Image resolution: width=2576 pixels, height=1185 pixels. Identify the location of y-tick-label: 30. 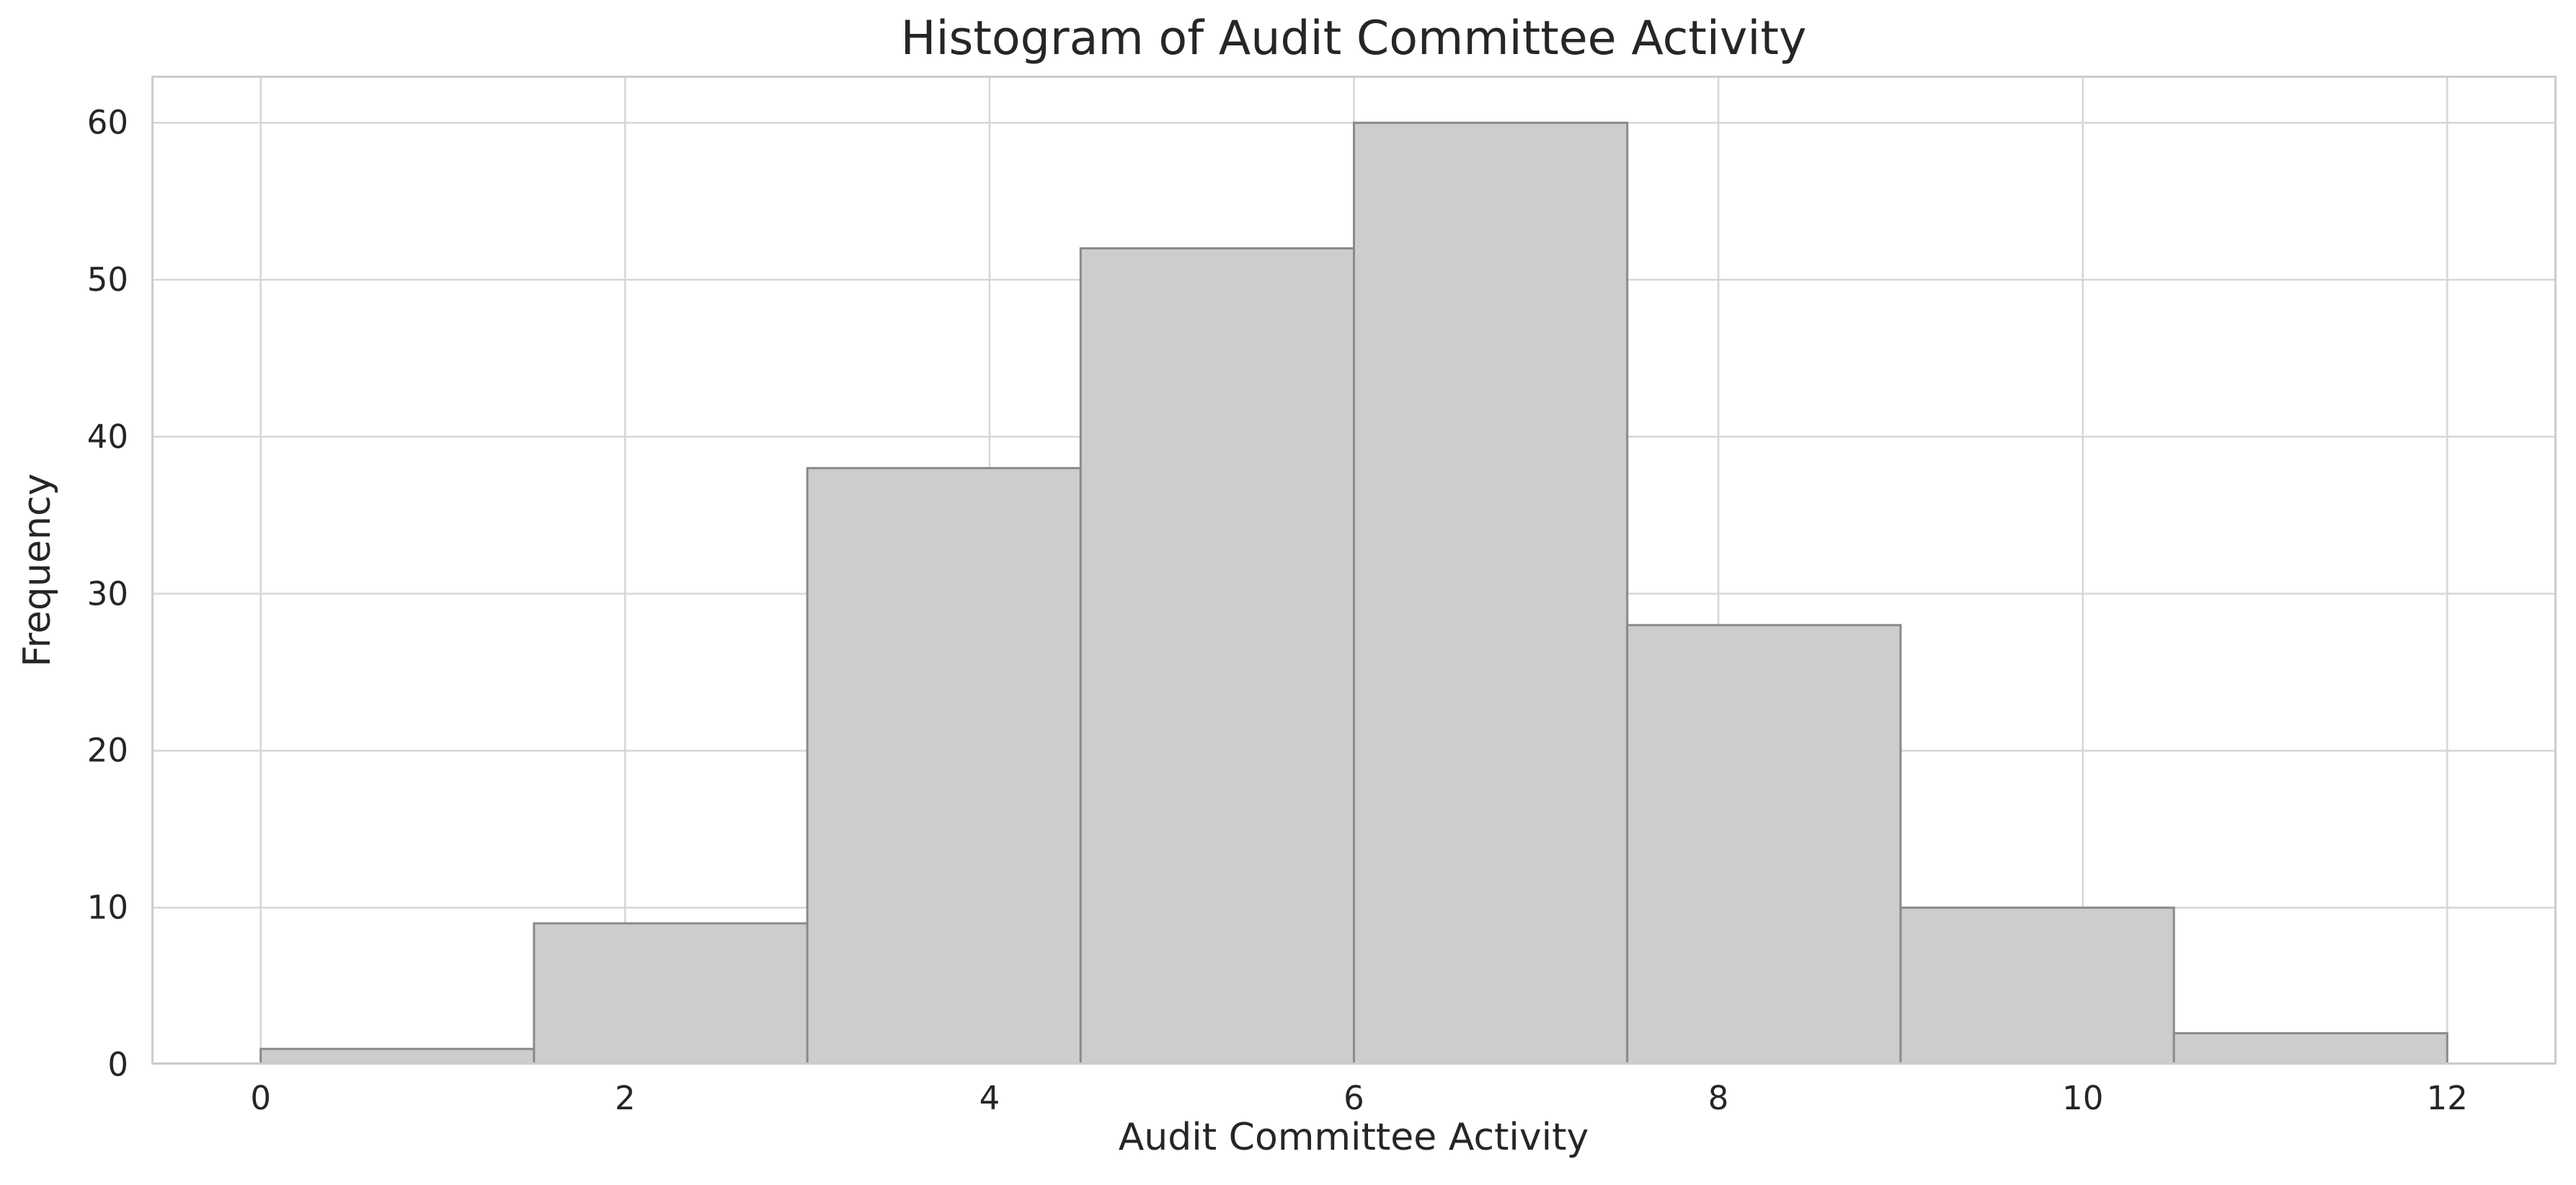
(107, 593).